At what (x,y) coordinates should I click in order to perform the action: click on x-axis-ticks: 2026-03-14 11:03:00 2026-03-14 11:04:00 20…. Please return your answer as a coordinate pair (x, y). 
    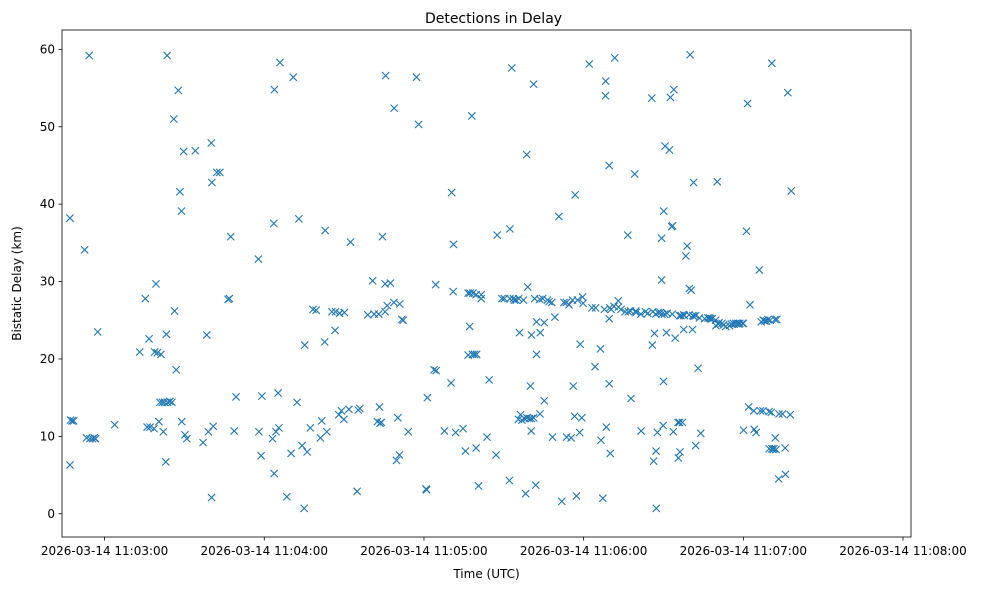
    Looking at the image, I should click on (504, 547).